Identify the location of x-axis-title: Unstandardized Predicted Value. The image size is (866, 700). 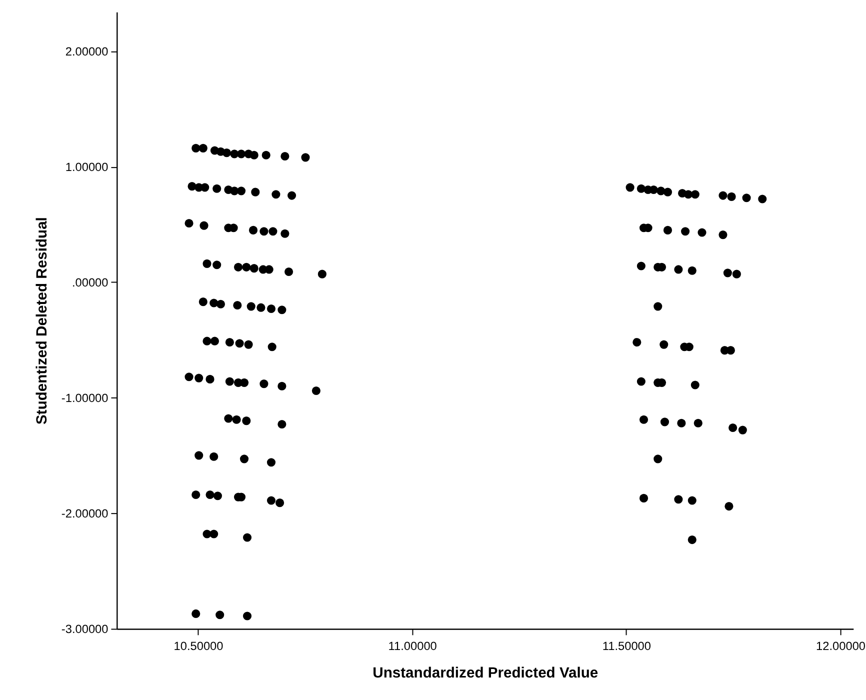
(485, 674).